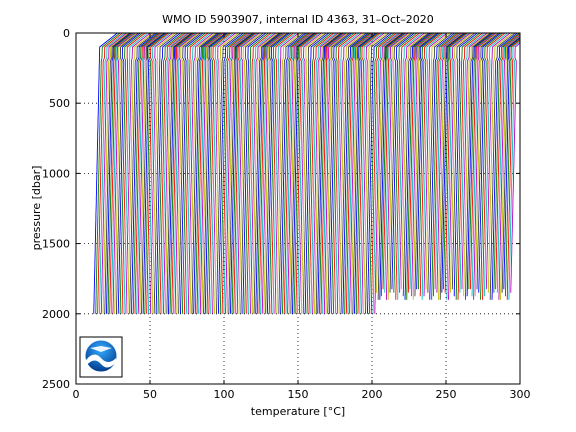 The width and height of the screenshot is (576, 432). Describe the element at coordinates (224, 394) in the screenshot. I see `x-tick-label: 100` at that location.